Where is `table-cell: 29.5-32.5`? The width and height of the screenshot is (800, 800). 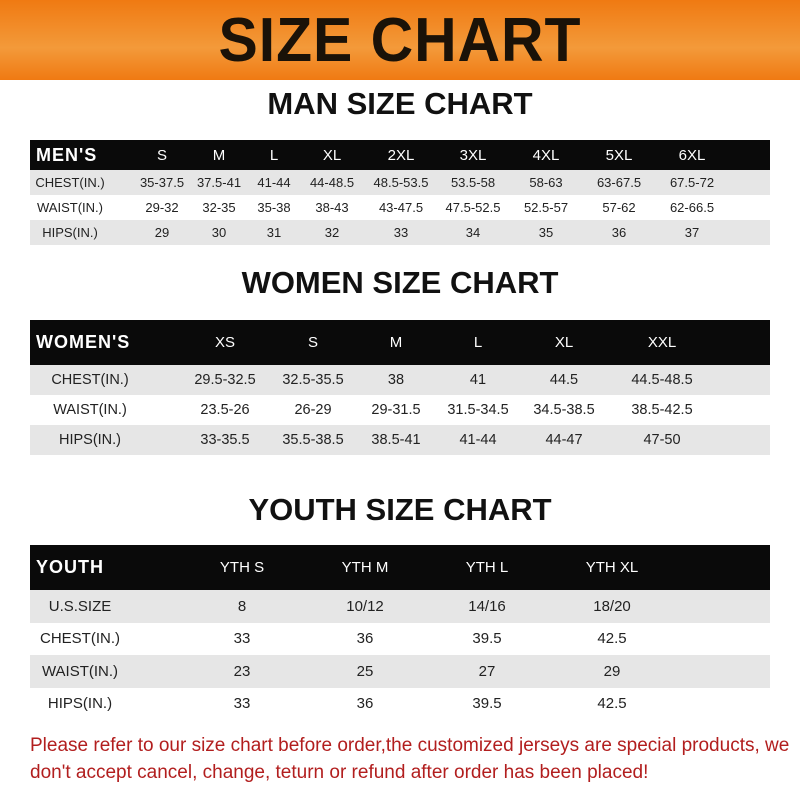
table-cell: 29.5-32.5 is located at coordinates (225, 380).